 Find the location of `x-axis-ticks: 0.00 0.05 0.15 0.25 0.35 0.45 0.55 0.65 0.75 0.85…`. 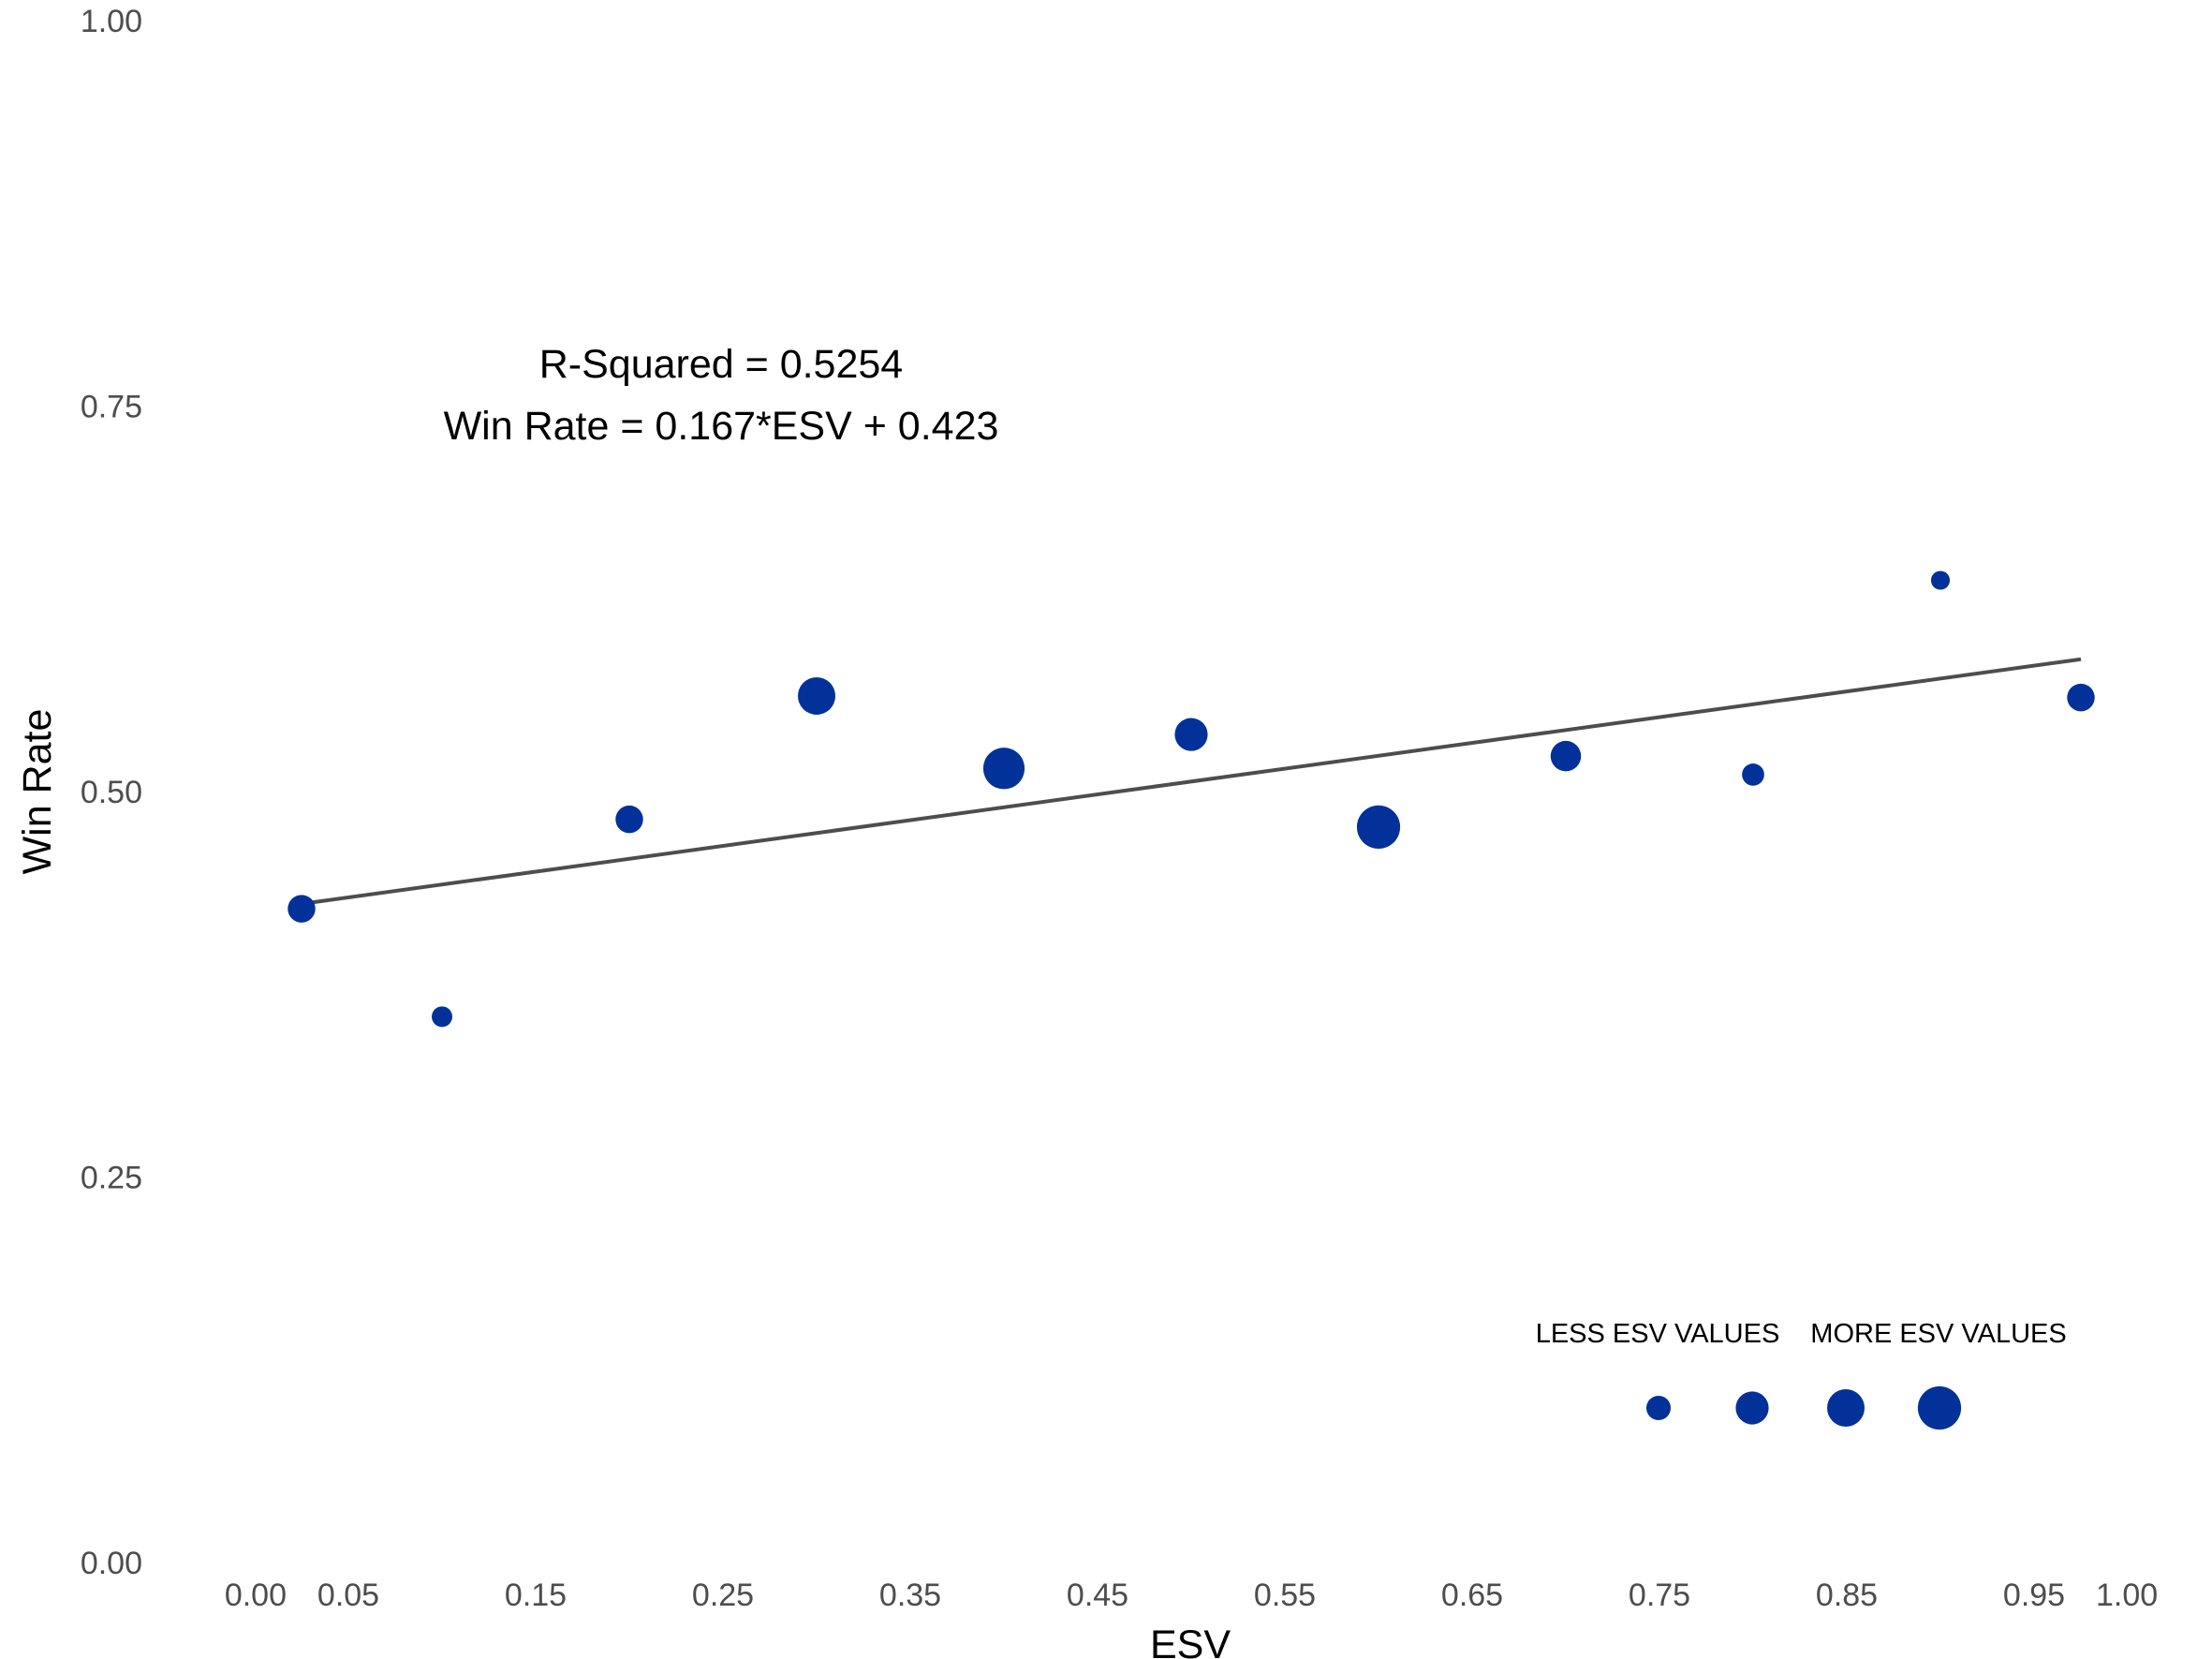

x-axis-ticks: 0.00 0.05 0.15 0.25 0.35 0.45 0.55 0.65 0.75 0.85… is located at coordinates (1191, 1596).